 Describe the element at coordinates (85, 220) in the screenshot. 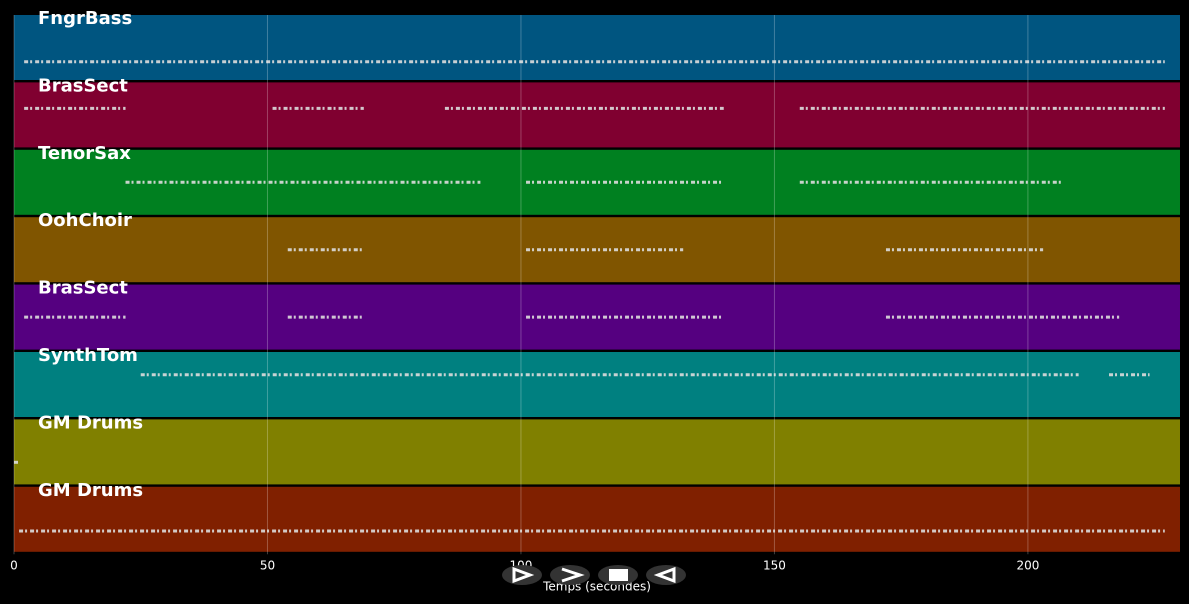

I see `track-name: OohChoir` at that location.